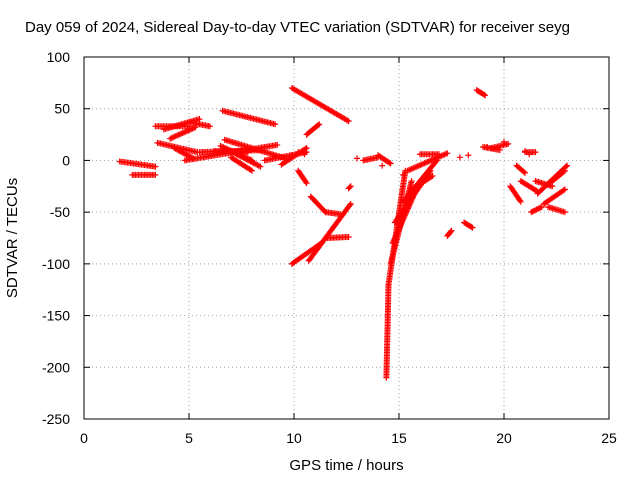  What do you see at coordinates (56, 367) in the screenshot?
I see `y-tick-label: -200` at bounding box center [56, 367].